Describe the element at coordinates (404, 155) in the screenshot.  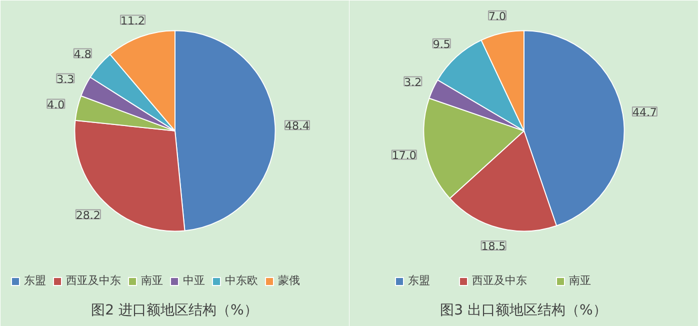
I see `data-label: 17.0` at that location.